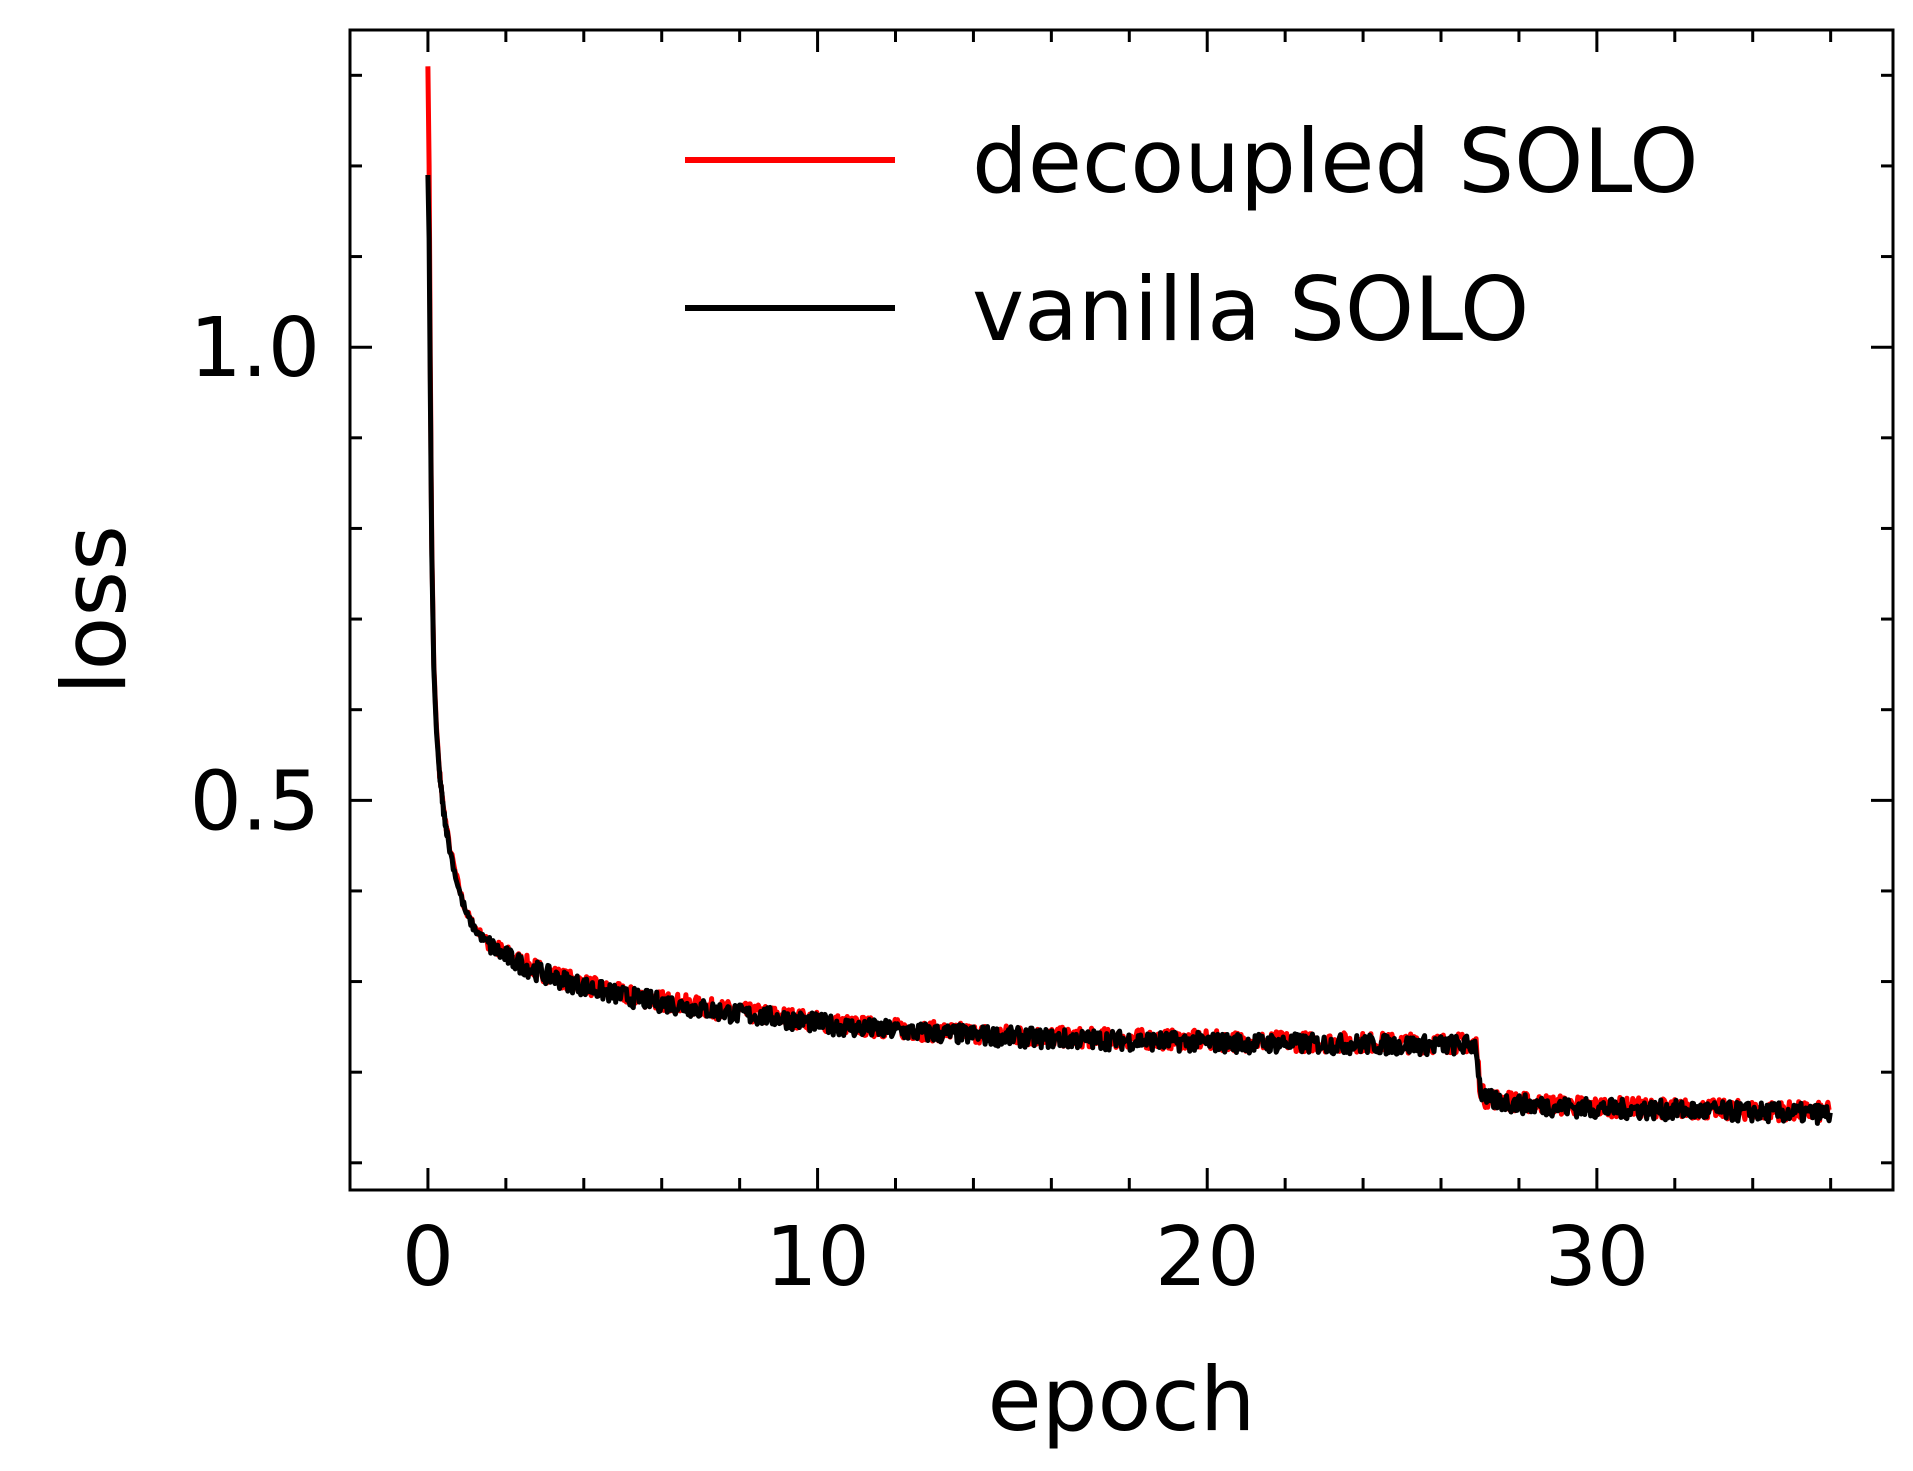  Describe the element at coordinates (255, 348) in the screenshot. I see `y-tick-label: 1.0` at that location.